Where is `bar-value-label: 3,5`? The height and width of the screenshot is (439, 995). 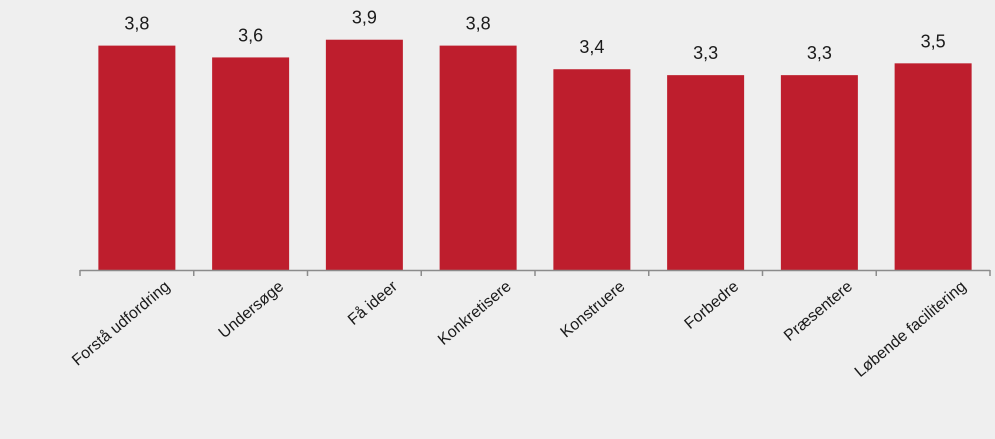 bar-value-label: 3,5 is located at coordinates (933, 41).